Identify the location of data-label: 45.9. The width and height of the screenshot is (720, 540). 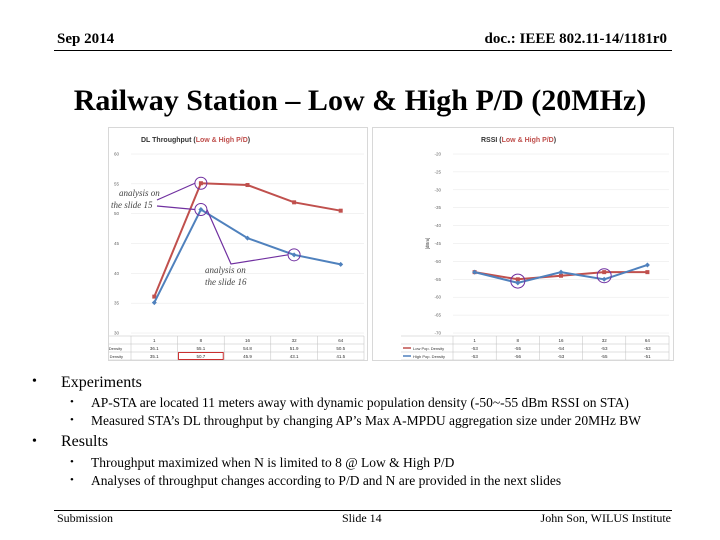
(247, 356).